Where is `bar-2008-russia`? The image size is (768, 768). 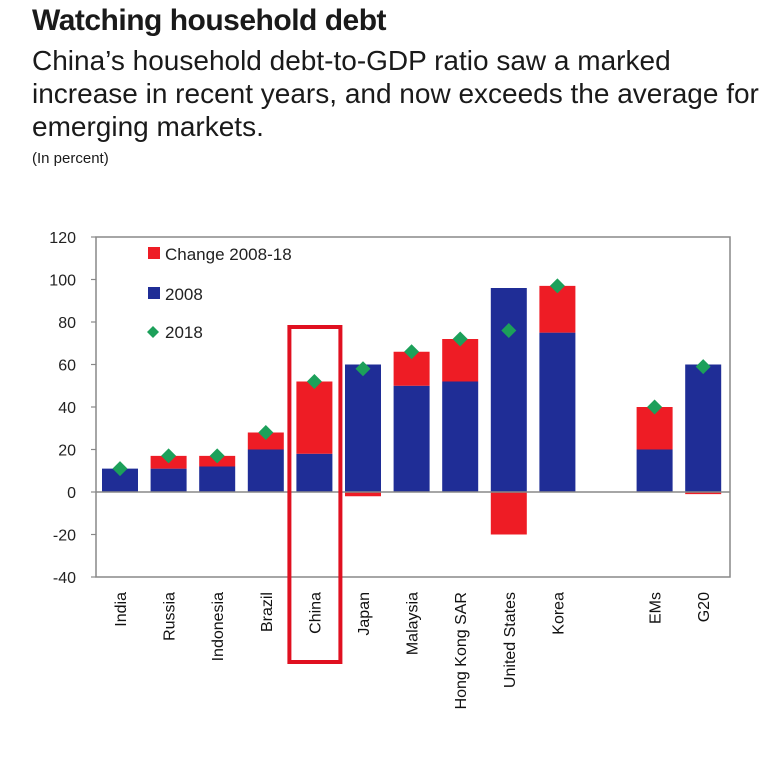 bar-2008-russia is located at coordinates (168, 480).